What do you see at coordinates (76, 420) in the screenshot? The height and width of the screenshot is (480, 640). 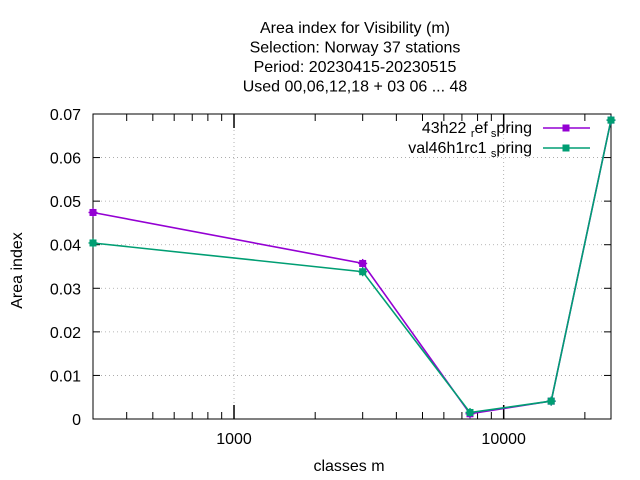 I see `y-tick-label: 0` at bounding box center [76, 420].